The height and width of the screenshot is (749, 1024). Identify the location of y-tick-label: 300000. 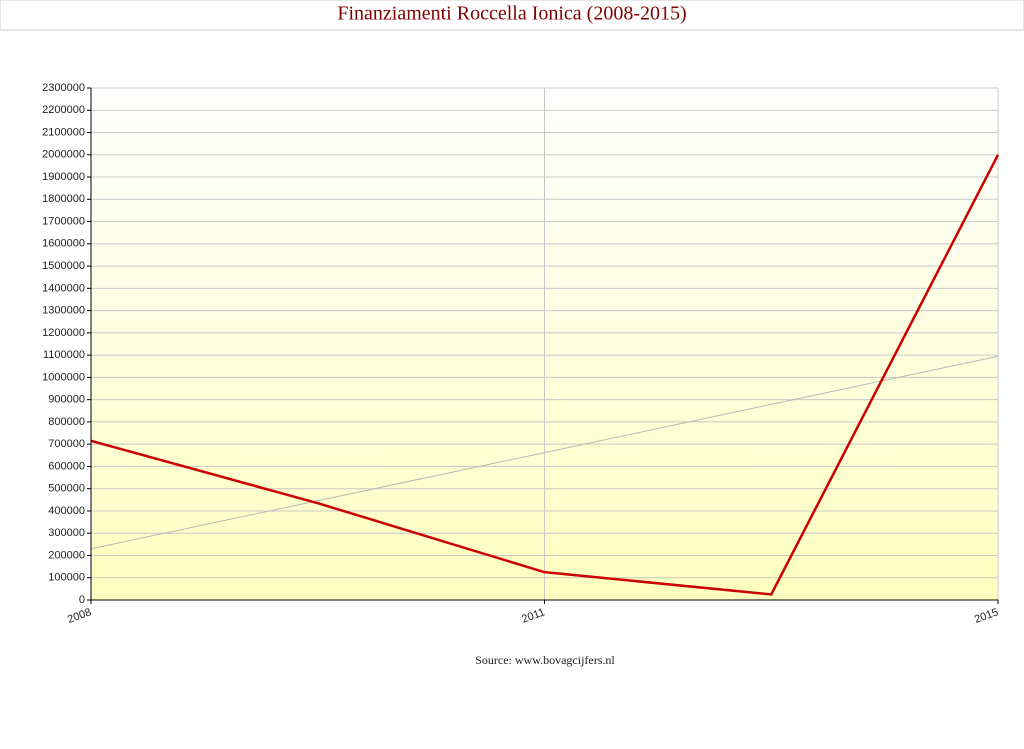
(66, 533).